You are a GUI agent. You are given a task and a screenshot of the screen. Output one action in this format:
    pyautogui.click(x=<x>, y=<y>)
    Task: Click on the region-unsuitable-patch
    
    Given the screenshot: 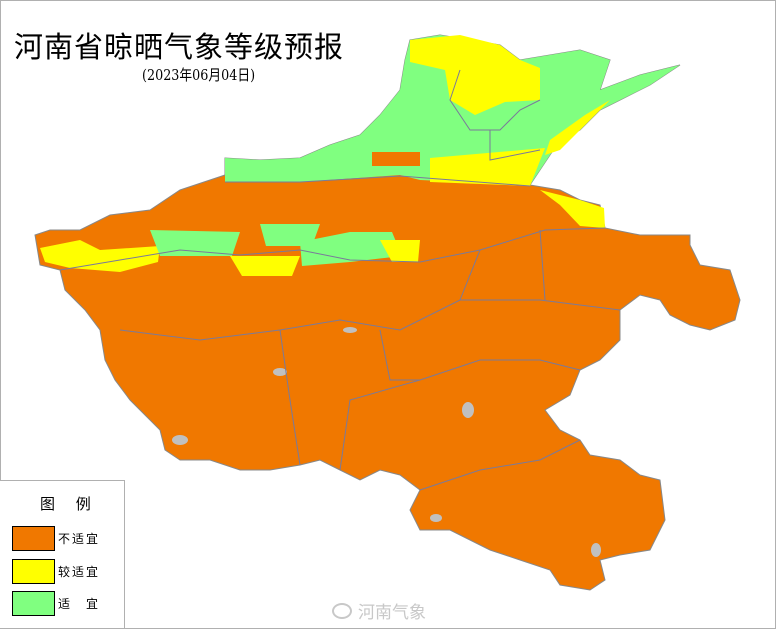 What is the action you would take?
    pyautogui.click(x=396, y=159)
    